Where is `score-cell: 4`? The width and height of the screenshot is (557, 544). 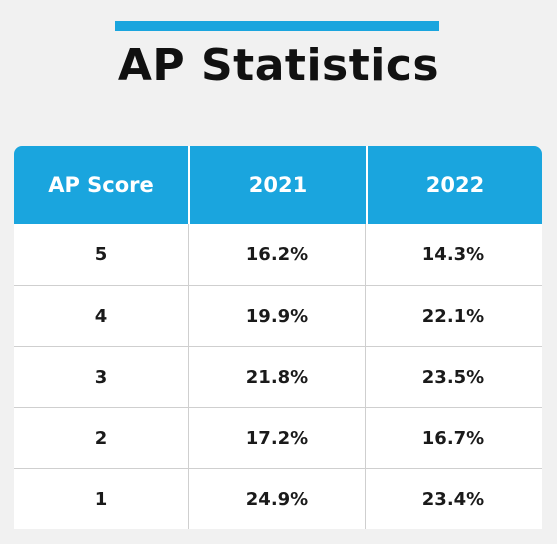 score-cell: 4 is located at coordinates (101, 316).